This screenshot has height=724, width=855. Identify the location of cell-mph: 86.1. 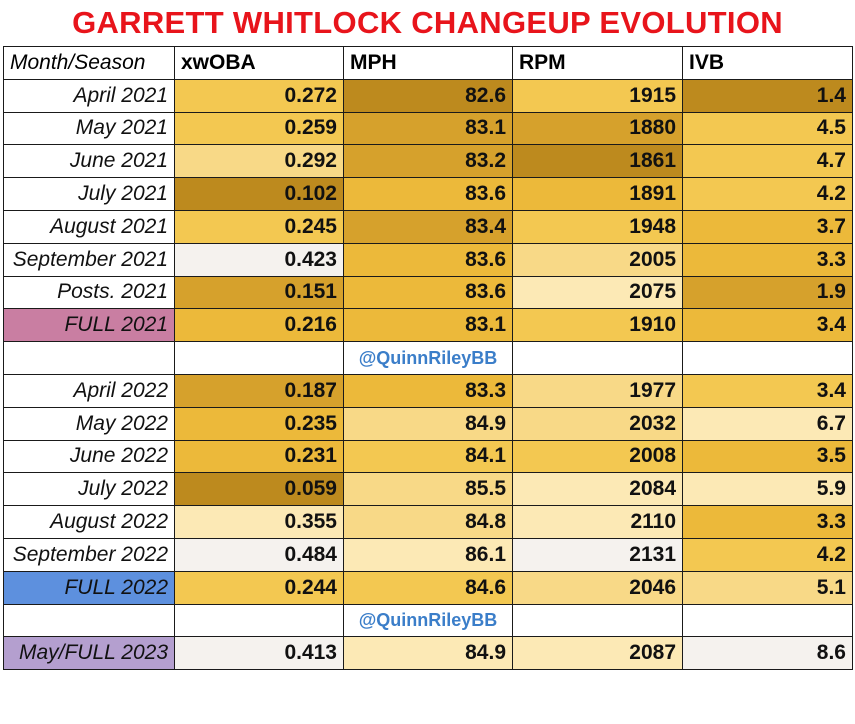
(428, 554).